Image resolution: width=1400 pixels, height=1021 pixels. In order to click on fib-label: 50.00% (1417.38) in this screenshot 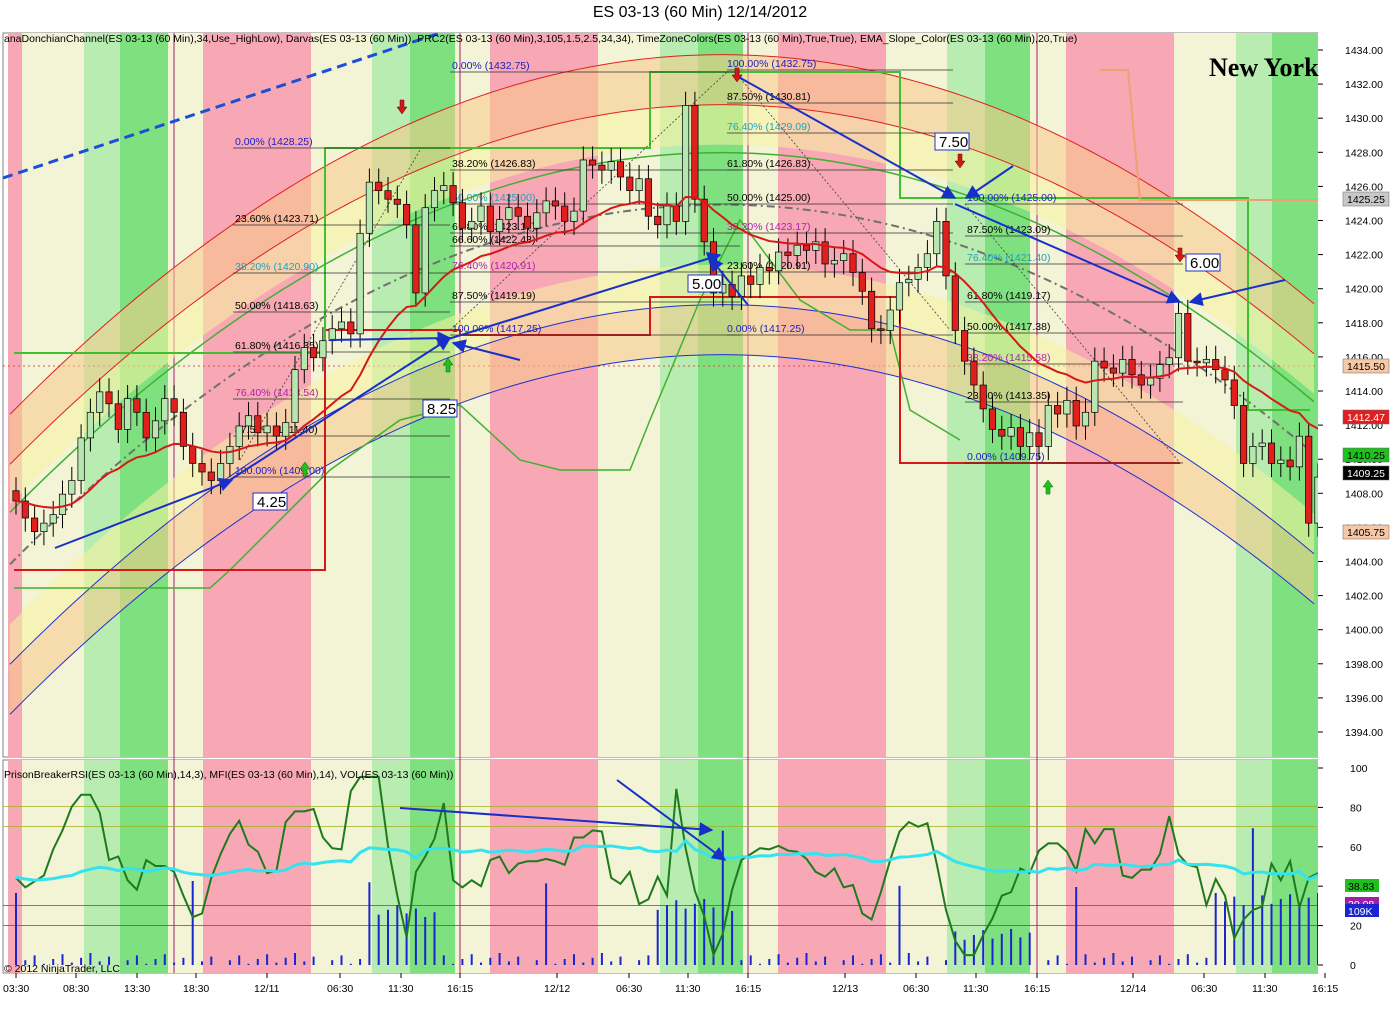, I will do `click(1008, 327)`.